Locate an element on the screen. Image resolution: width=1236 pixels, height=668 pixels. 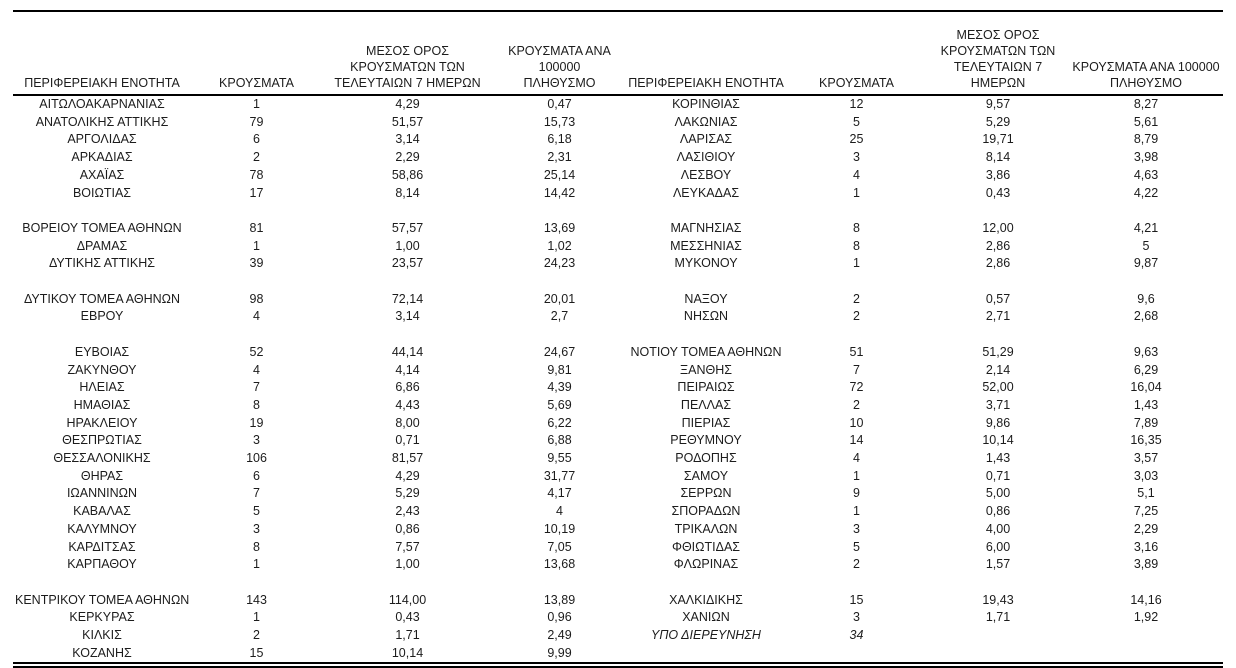
per100k-cell: 14,42 is located at coordinates (559, 192).